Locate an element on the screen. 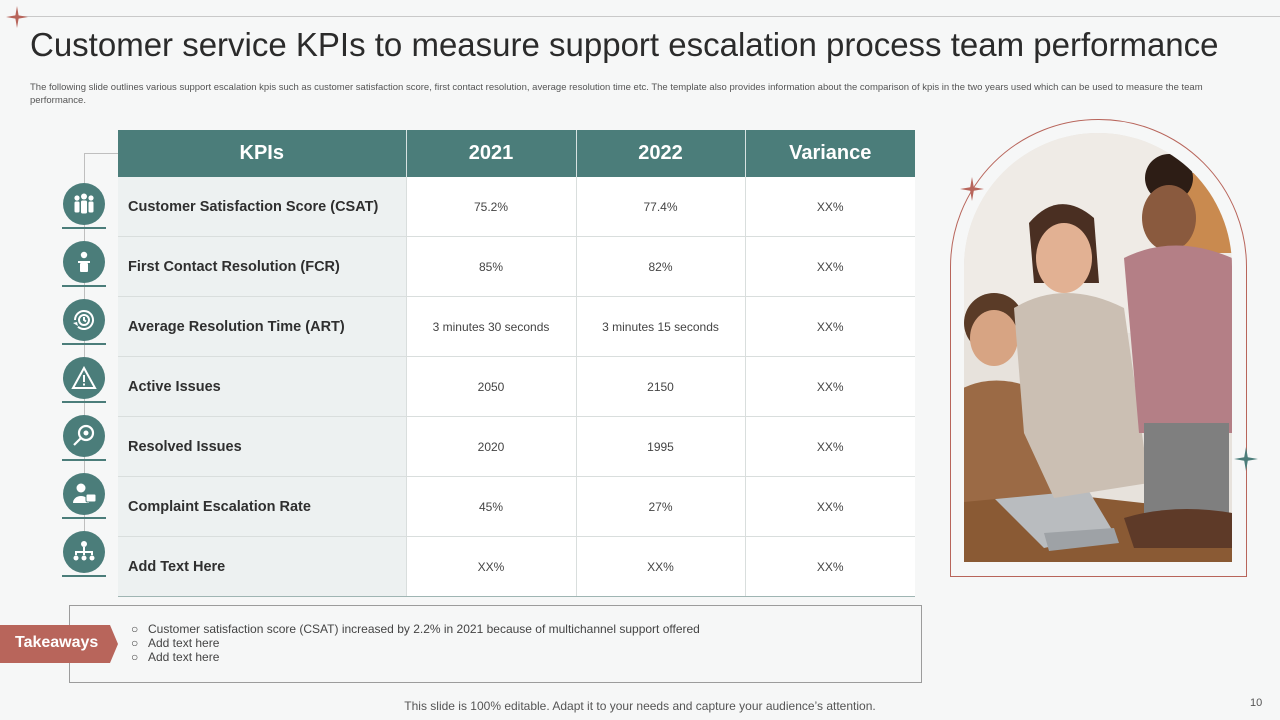  takeaways-label: Takeaways is located at coordinates (57, 642).